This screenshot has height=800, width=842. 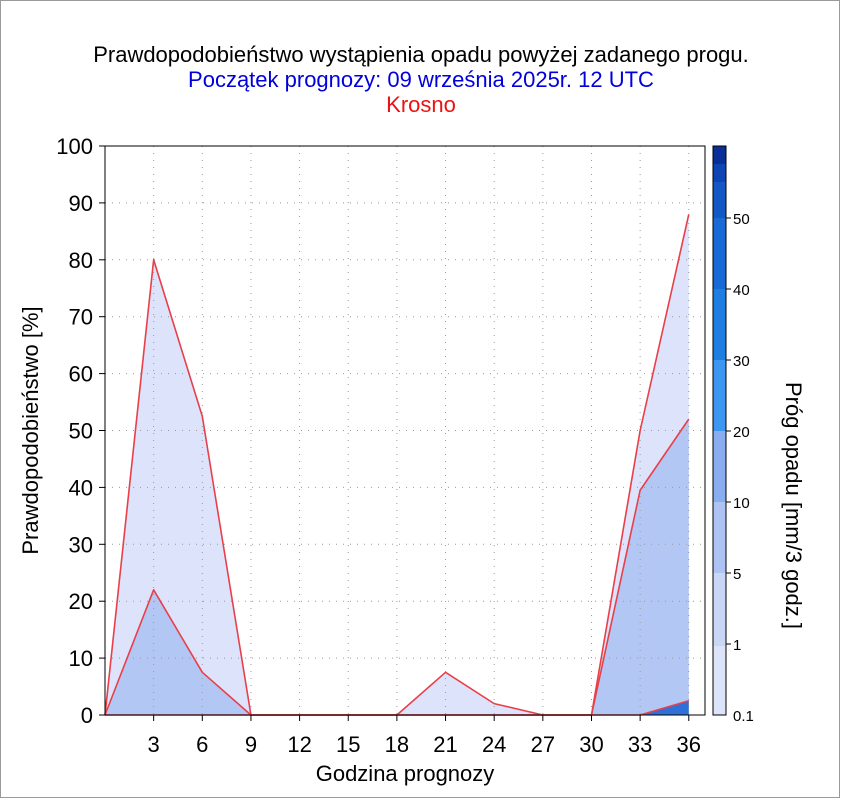 What do you see at coordinates (737, 574) in the screenshot?
I see `colorbar-tick-label: 5` at bounding box center [737, 574].